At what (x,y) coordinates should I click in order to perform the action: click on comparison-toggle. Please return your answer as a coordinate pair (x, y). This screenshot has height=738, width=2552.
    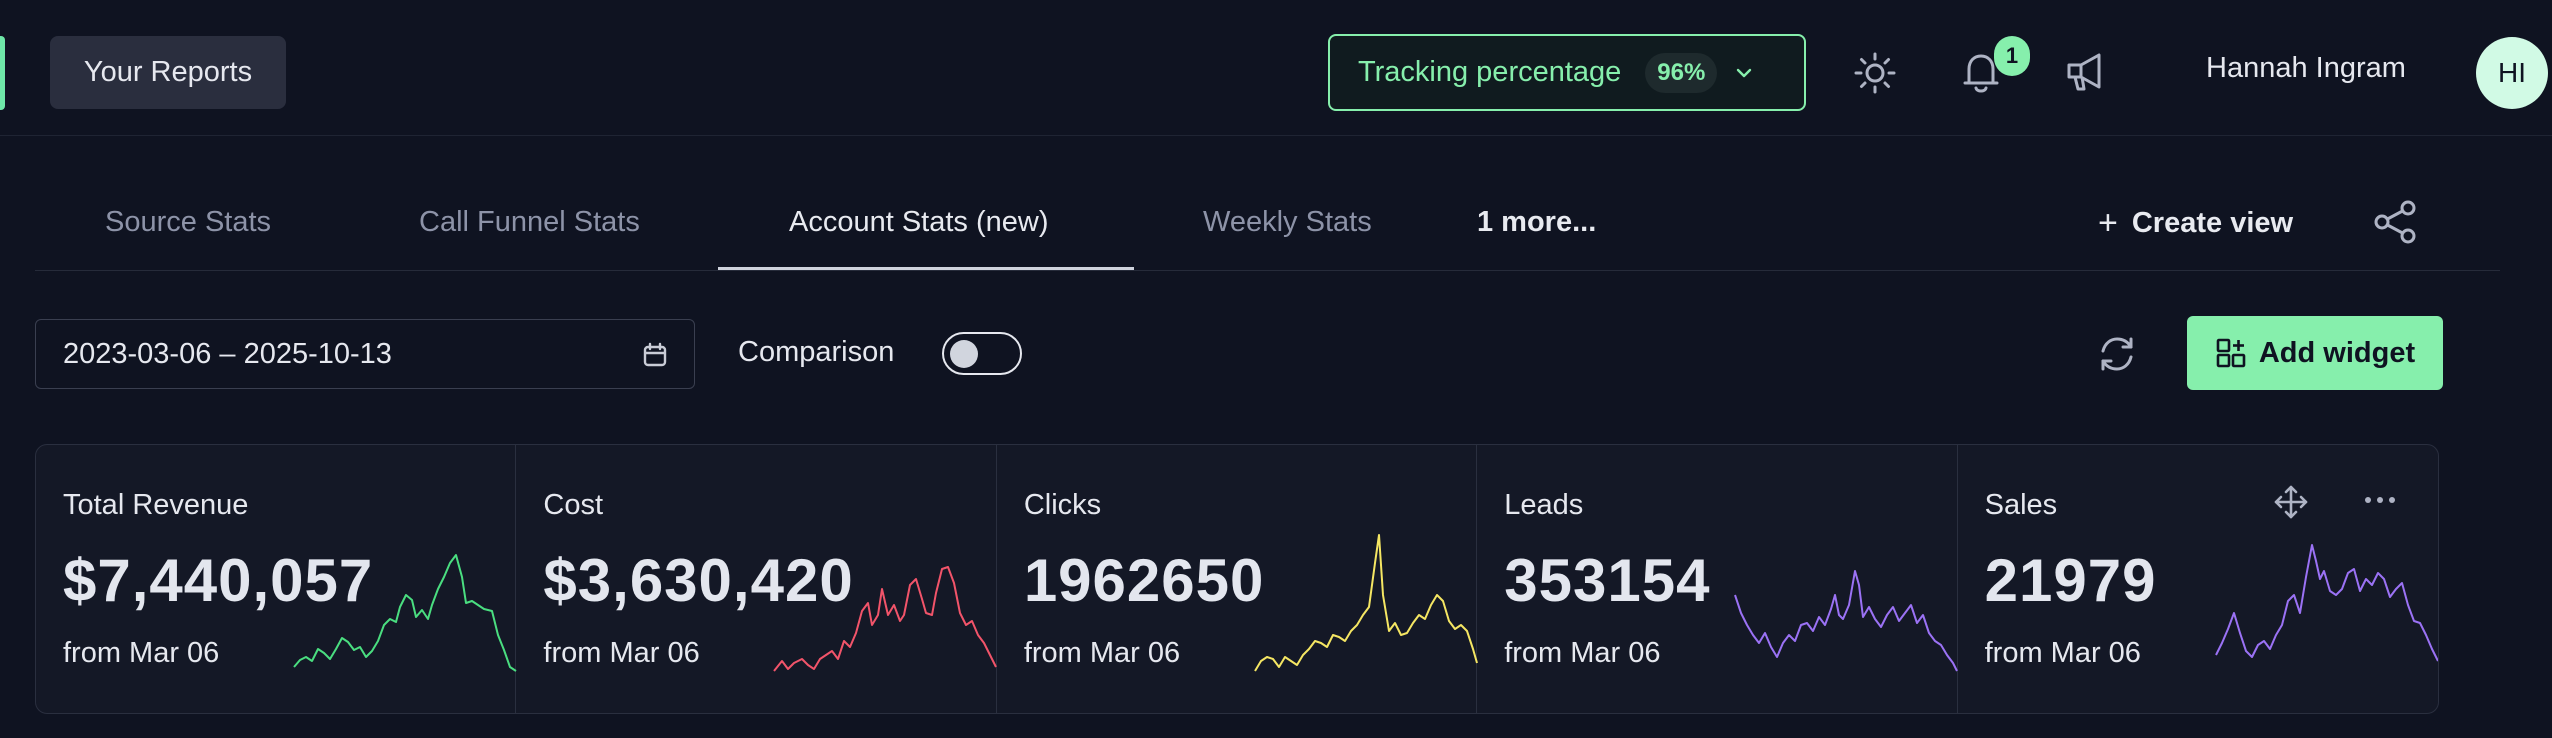
    Looking at the image, I should click on (982, 353).